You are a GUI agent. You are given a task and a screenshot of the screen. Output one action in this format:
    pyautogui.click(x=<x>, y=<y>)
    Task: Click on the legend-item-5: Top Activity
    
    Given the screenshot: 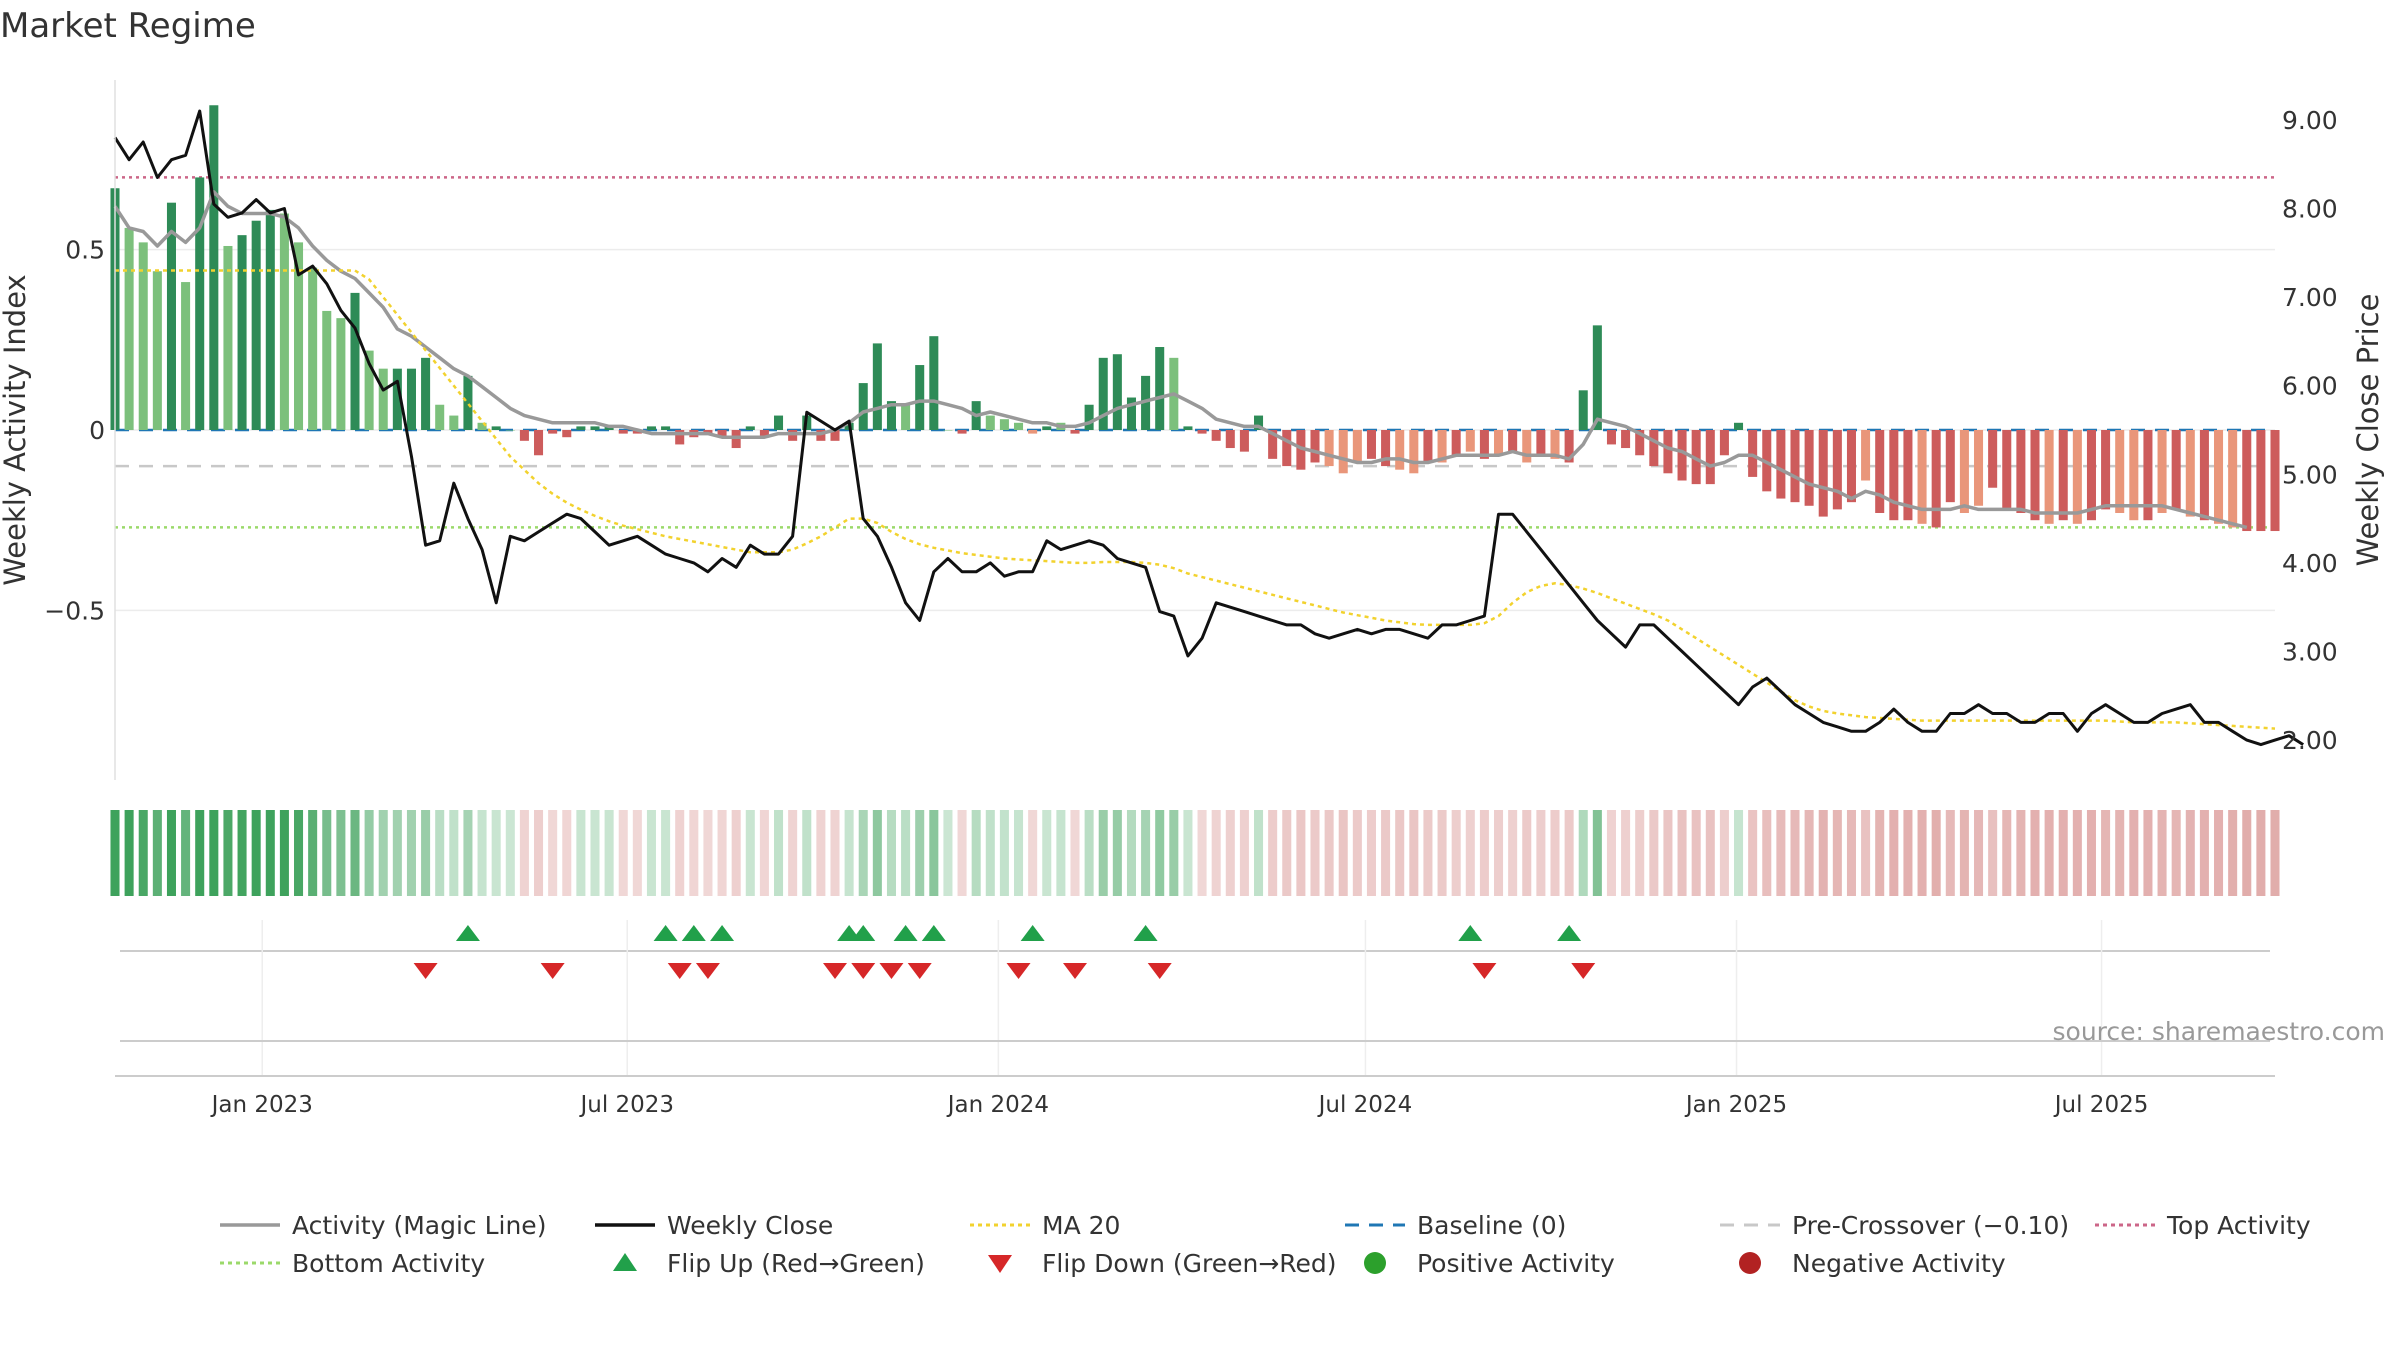 What is the action you would take?
    pyautogui.click(x=2203, y=1225)
    